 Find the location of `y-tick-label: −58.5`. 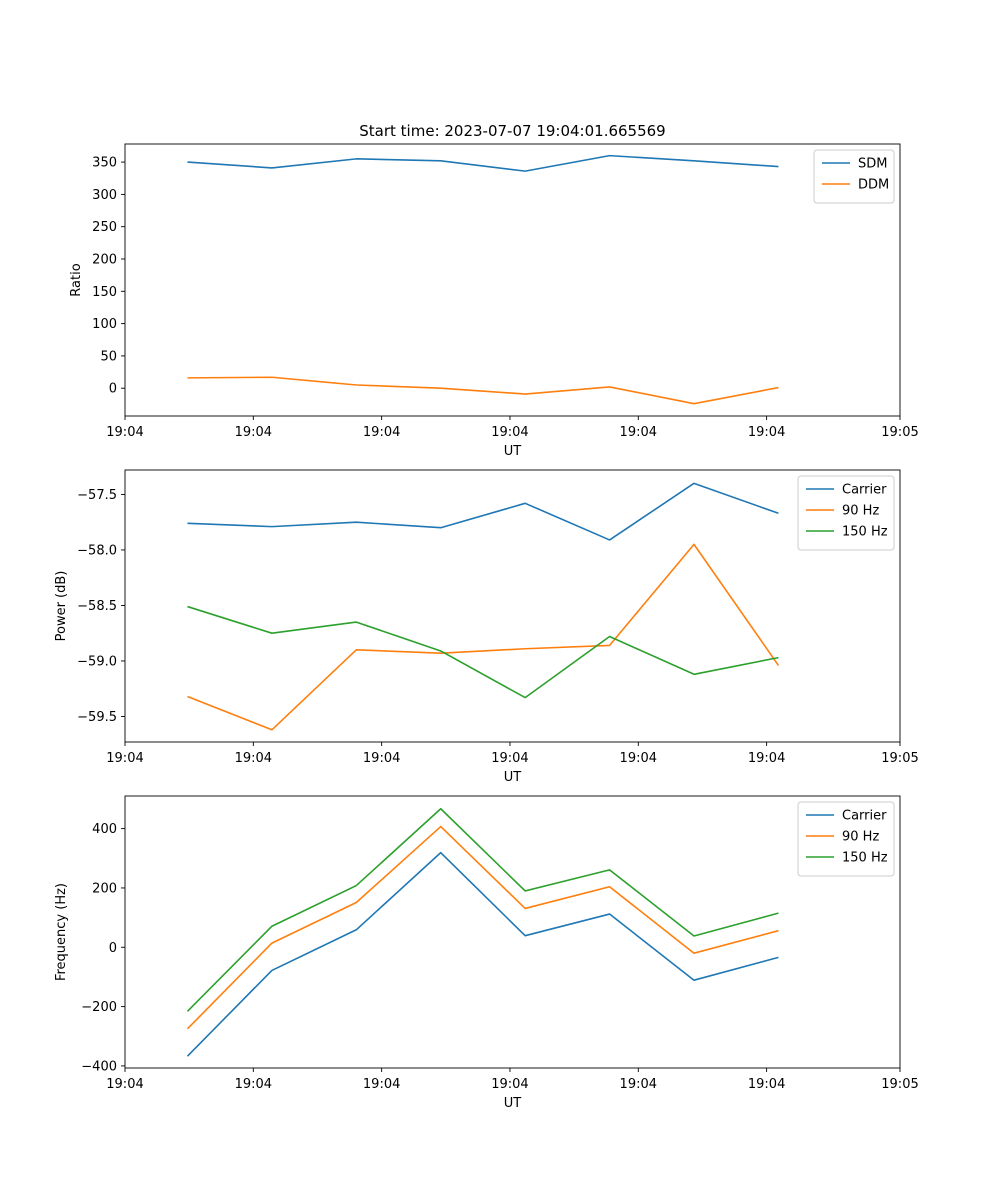

y-tick-label: −58.5 is located at coordinates (97, 606).